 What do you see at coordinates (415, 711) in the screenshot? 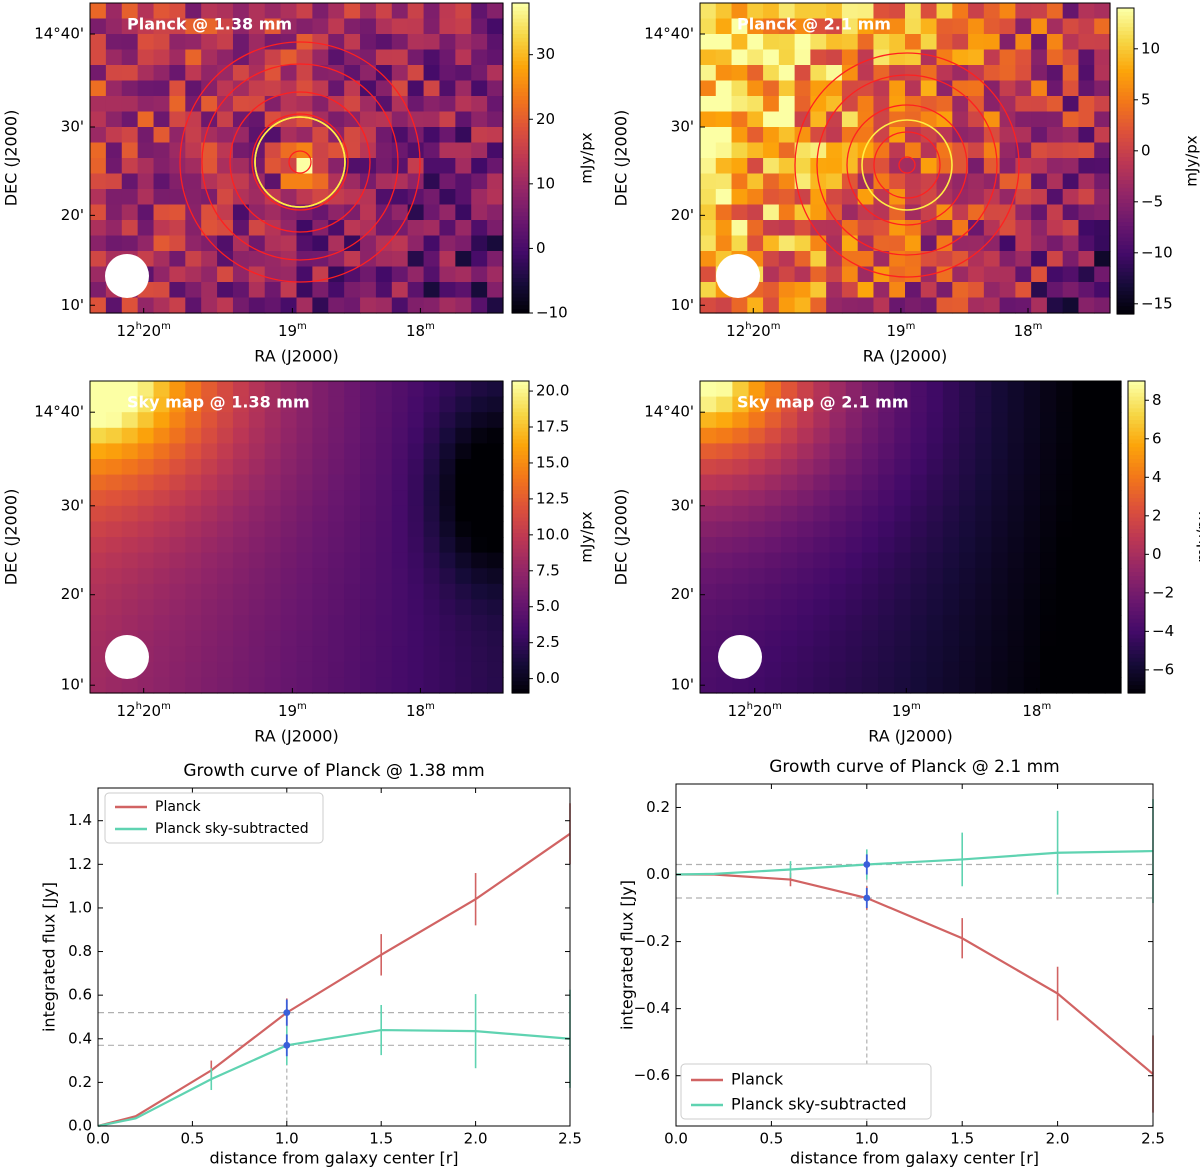
I see `x-tick-value: 18` at bounding box center [415, 711].